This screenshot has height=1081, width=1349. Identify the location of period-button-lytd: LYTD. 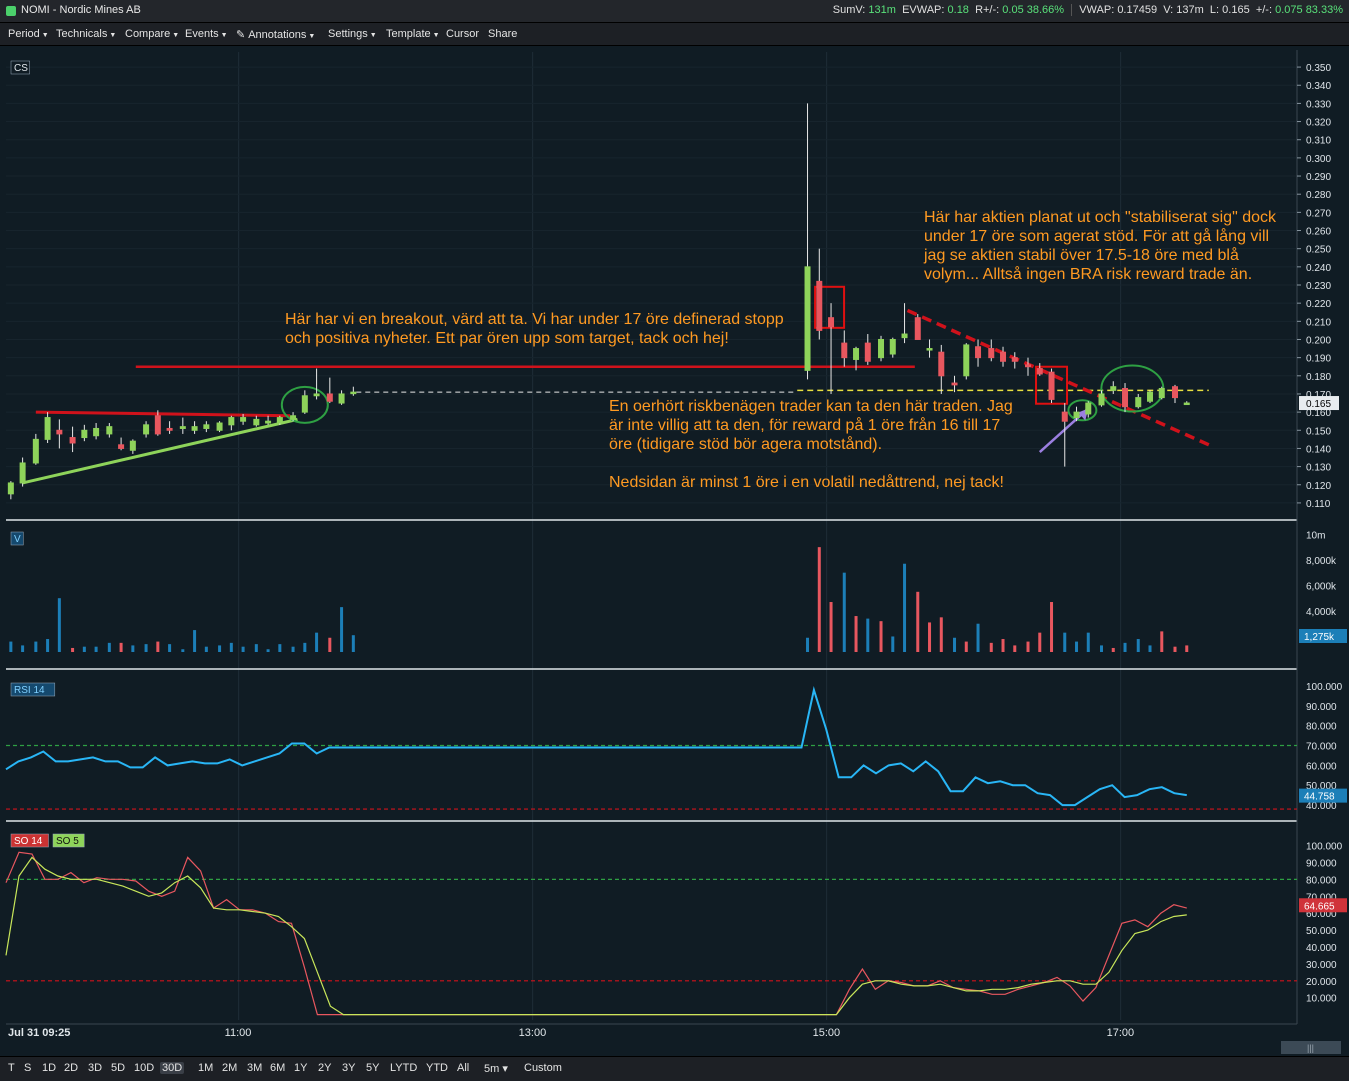
(404, 1068).